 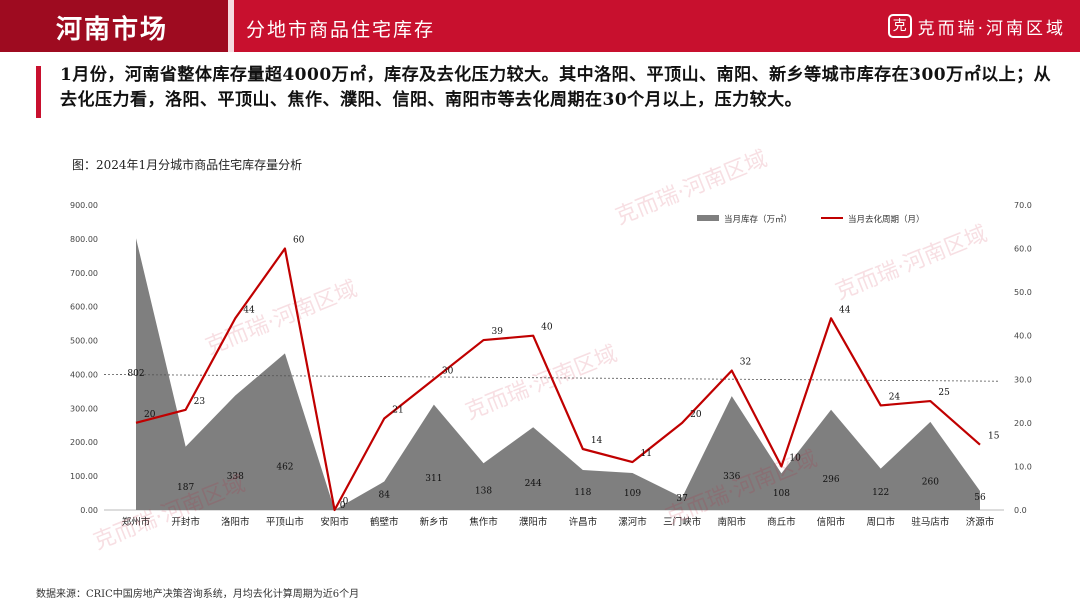 I want to click on header-brand-block, so click(x=114, y=26).